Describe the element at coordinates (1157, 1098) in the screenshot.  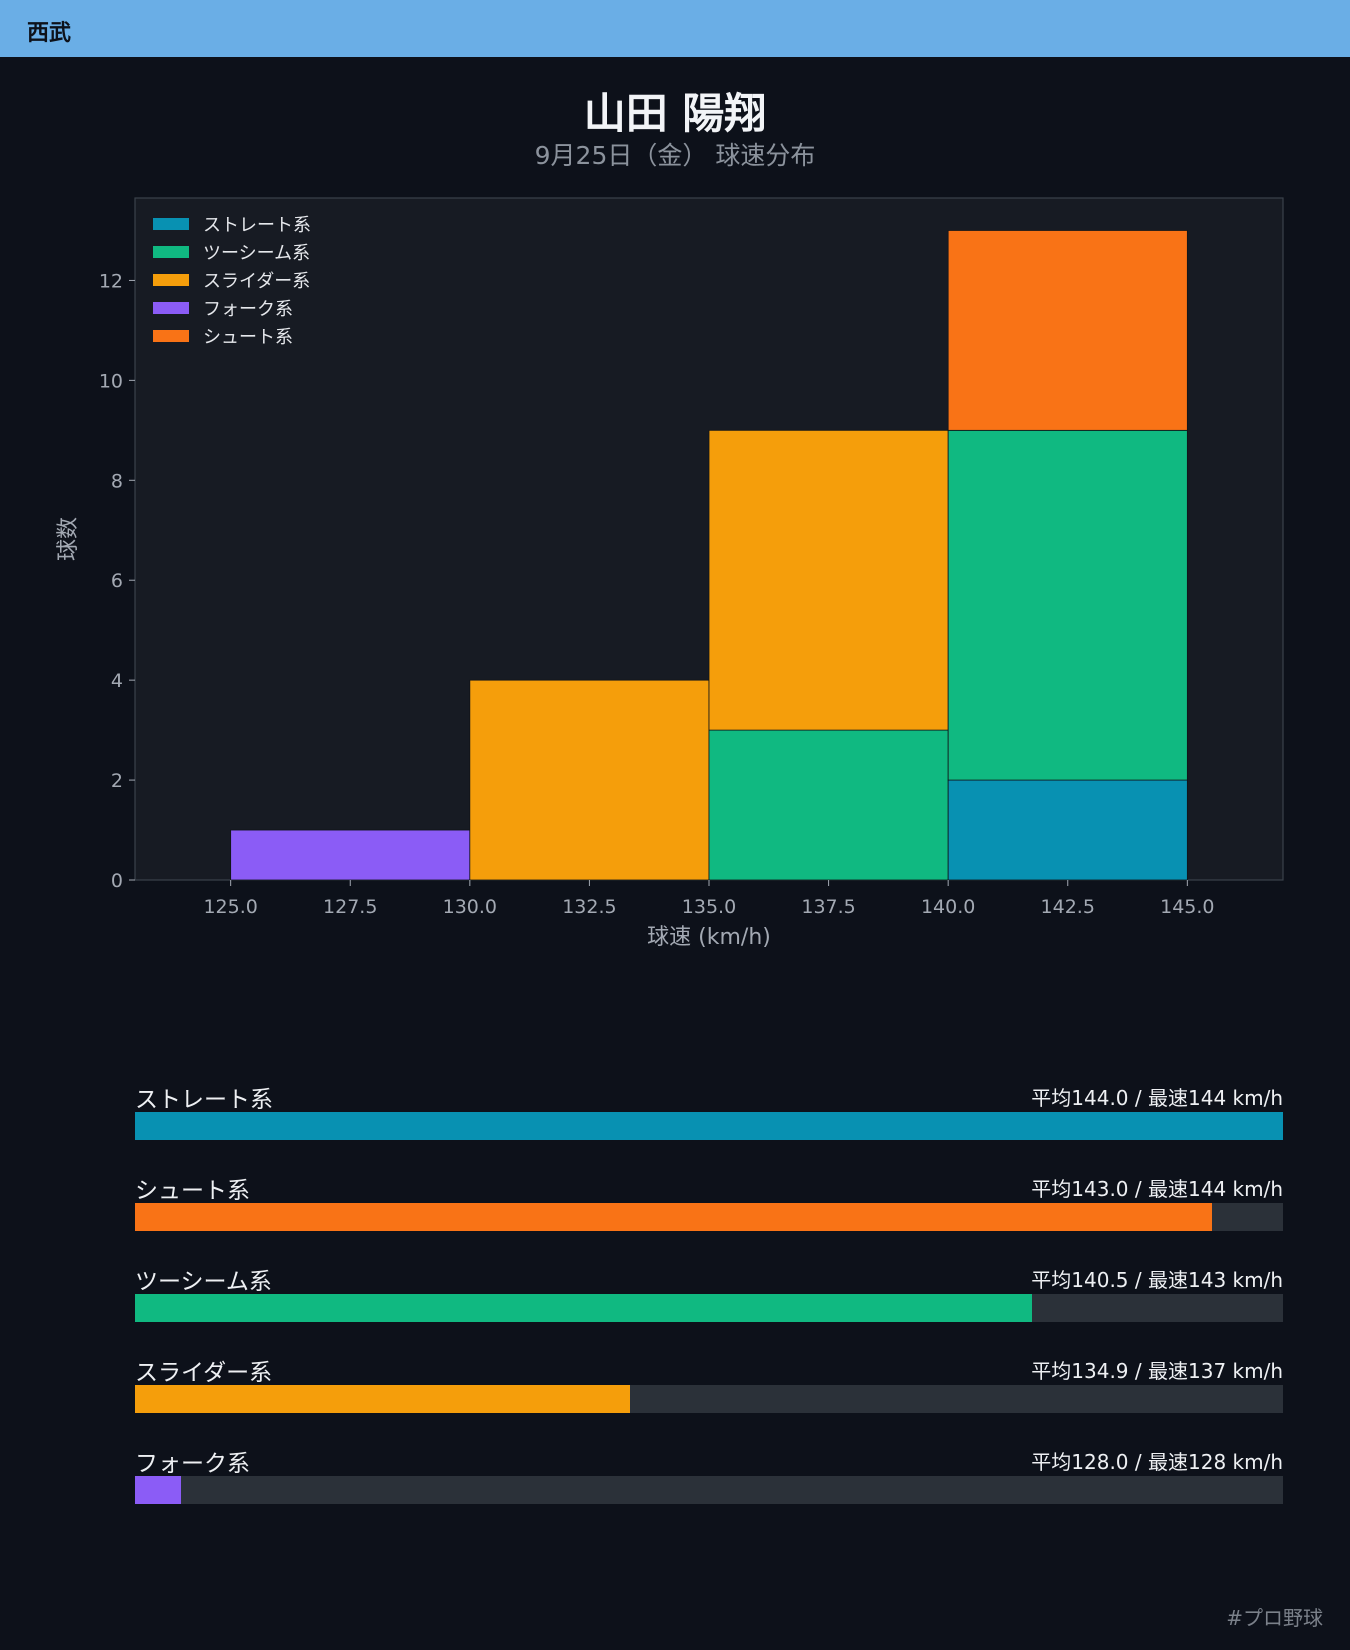
I see `speed-stats: 平均144.0 / 最速144 km/h` at that location.